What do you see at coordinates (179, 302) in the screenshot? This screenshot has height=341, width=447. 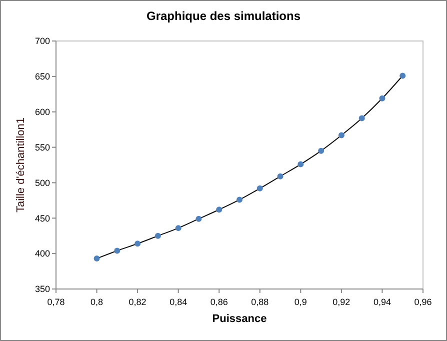 I see `x-tick-label: 0,84` at bounding box center [179, 302].